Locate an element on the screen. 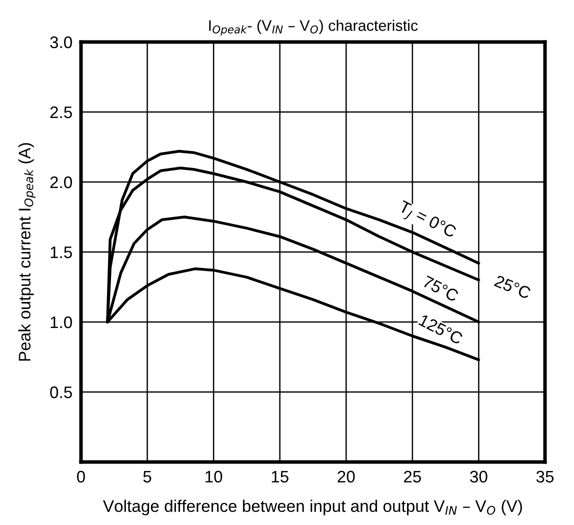  x-axis-title: Voltage difference between input and output V$_{IN}$ – V$_{O}$ (V) is located at coordinates (312, 508).